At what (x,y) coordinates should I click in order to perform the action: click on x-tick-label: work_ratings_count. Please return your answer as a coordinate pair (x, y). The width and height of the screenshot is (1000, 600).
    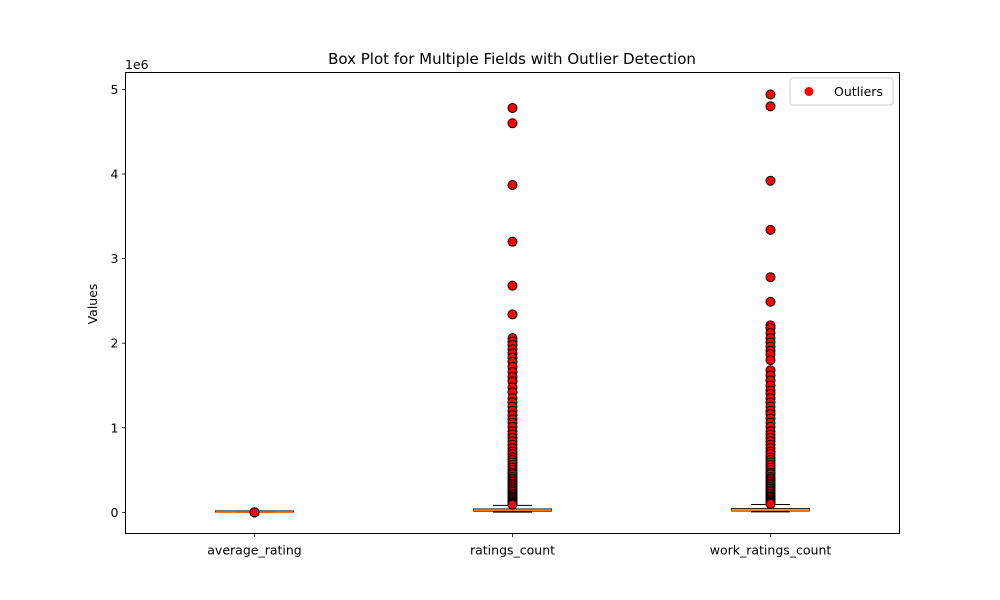
    Looking at the image, I should click on (771, 550).